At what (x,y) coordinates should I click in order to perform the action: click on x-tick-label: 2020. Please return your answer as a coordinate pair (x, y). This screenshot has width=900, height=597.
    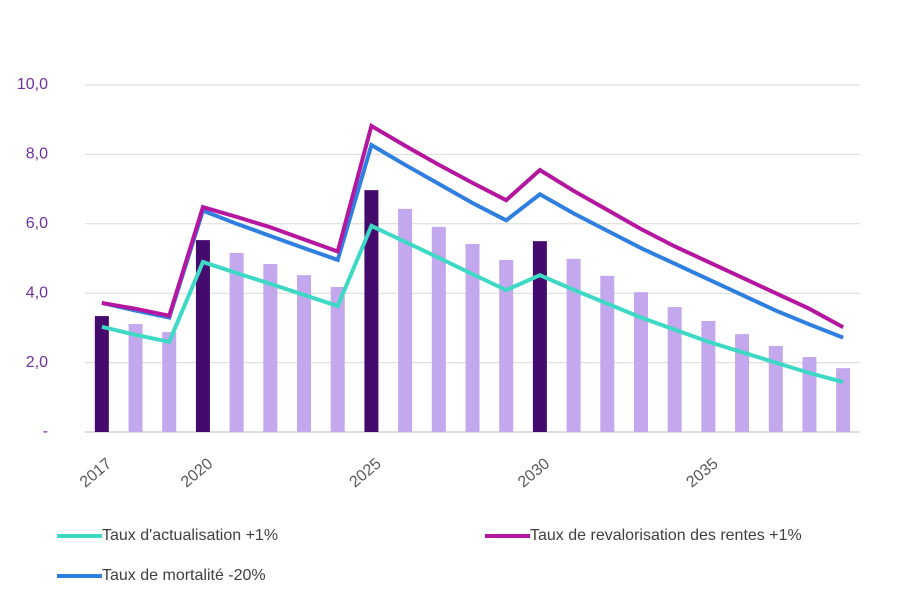
    Looking at the image, I should click on (197, 473).